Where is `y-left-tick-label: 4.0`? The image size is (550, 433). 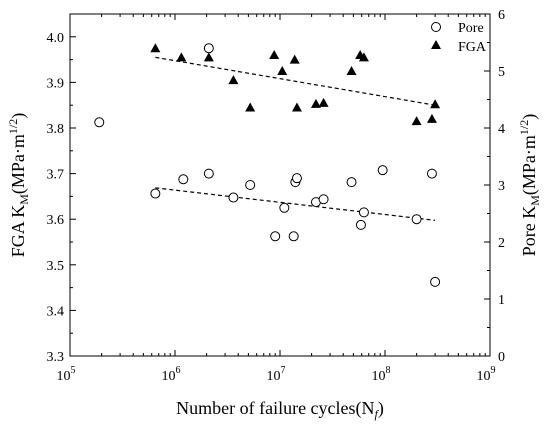 y-left-tick-label: 4.0 is located at coordinates (56, 38).